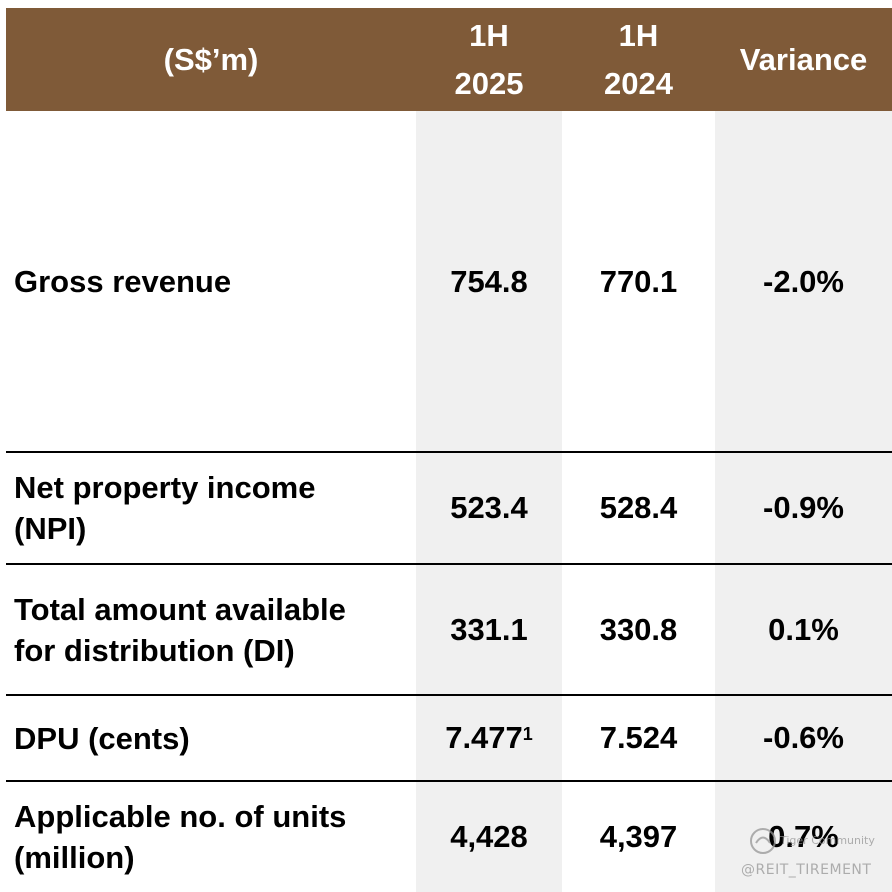 This screenshot has height=892, width=892. Describe the element at coordinates (803, 629) in the screenshot. I see `value-variance: 0.1%` at that location.